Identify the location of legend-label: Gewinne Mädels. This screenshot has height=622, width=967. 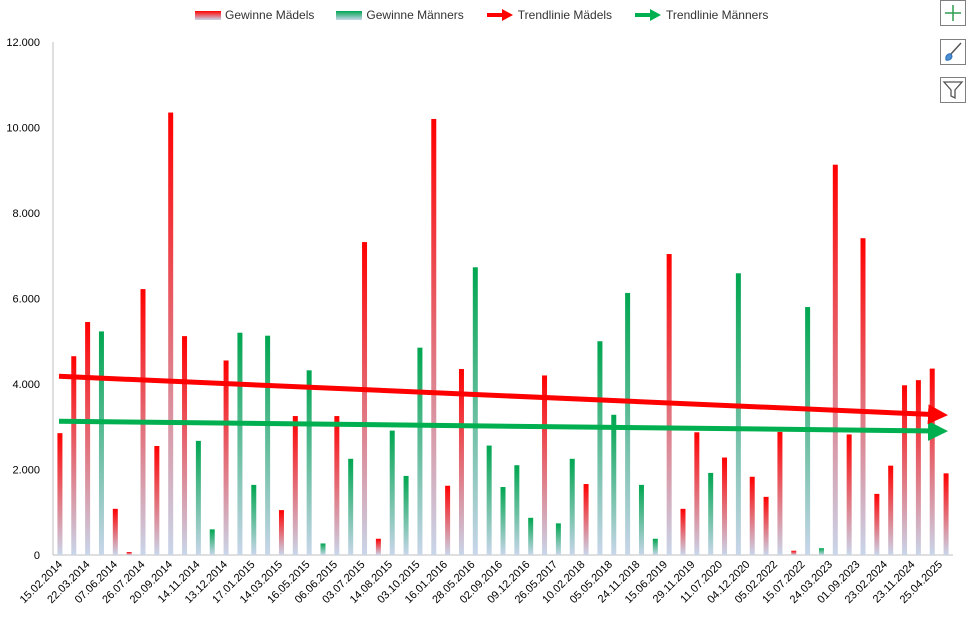
(270, 15).